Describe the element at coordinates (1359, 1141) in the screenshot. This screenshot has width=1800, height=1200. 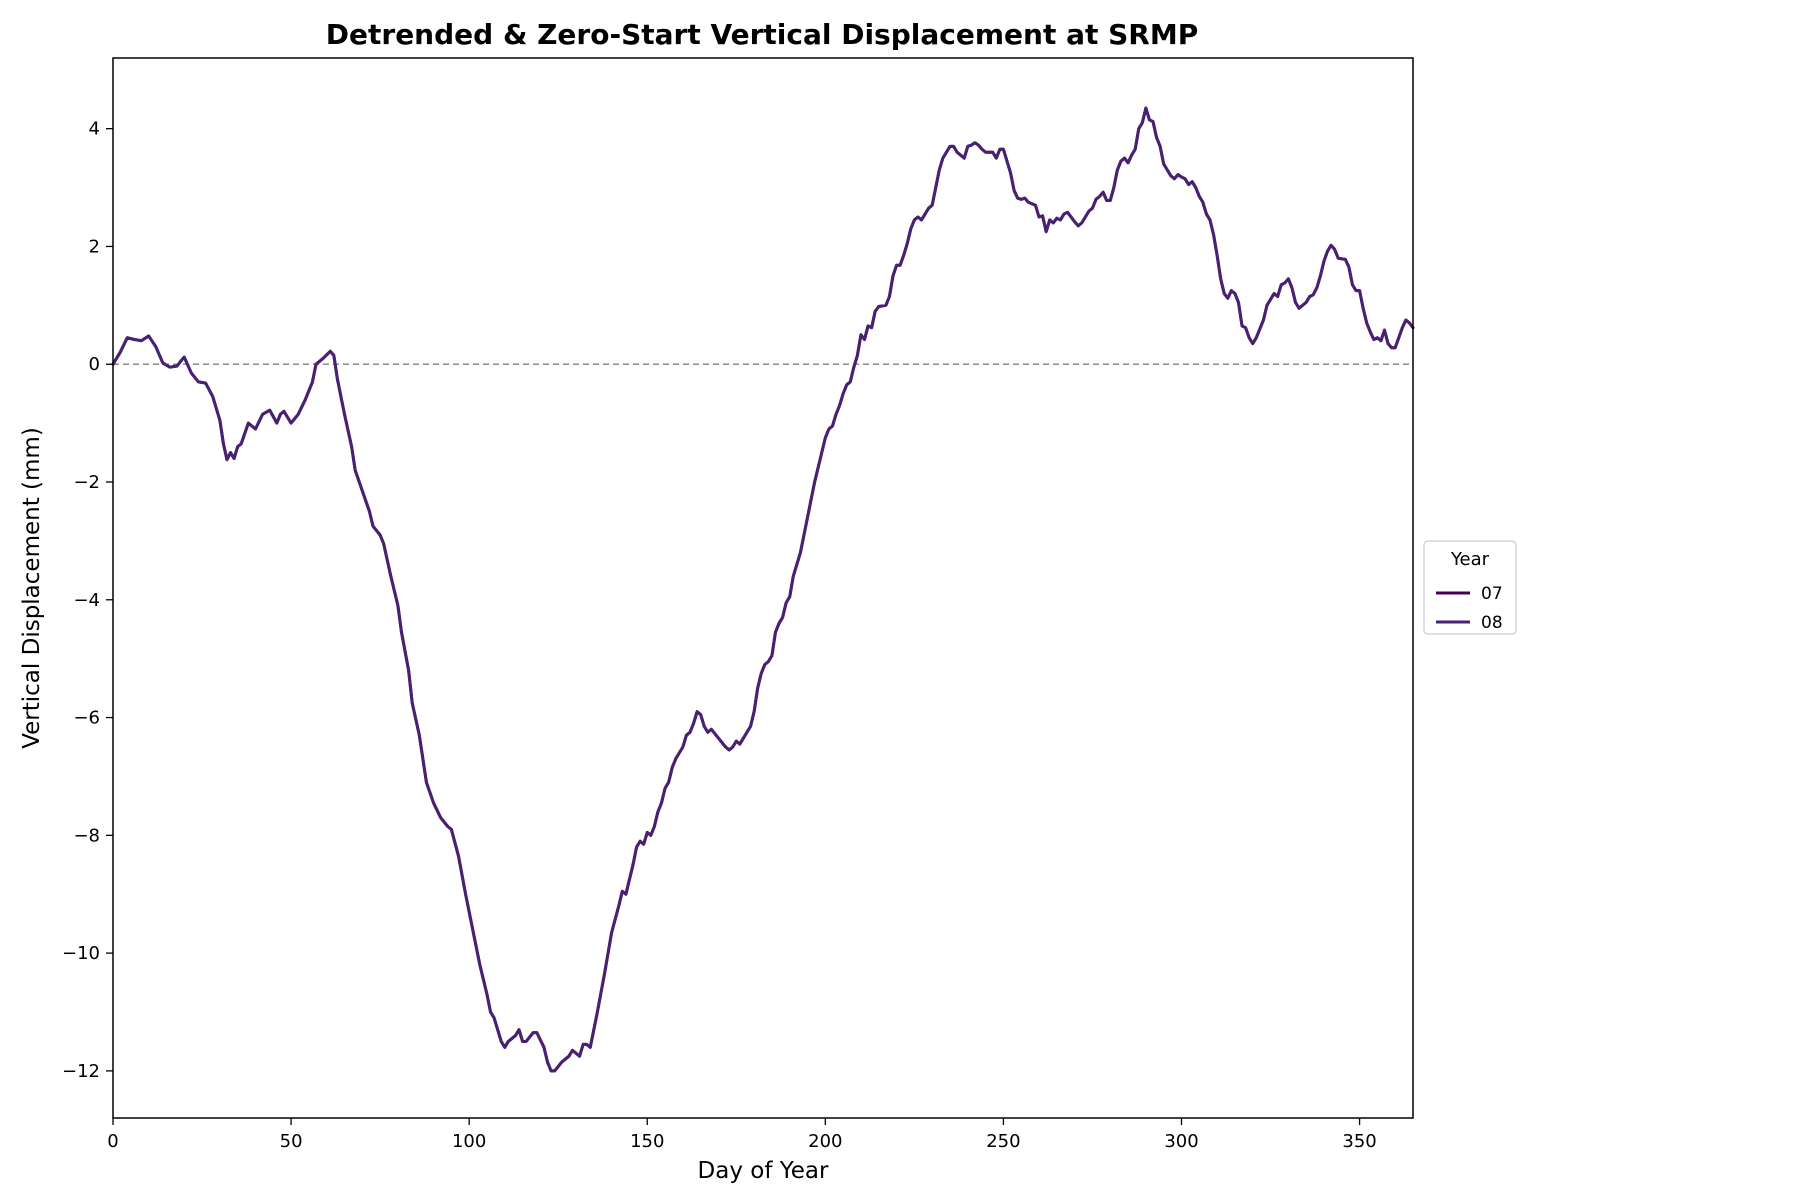
I see `x-tick-label: 350` at that location.